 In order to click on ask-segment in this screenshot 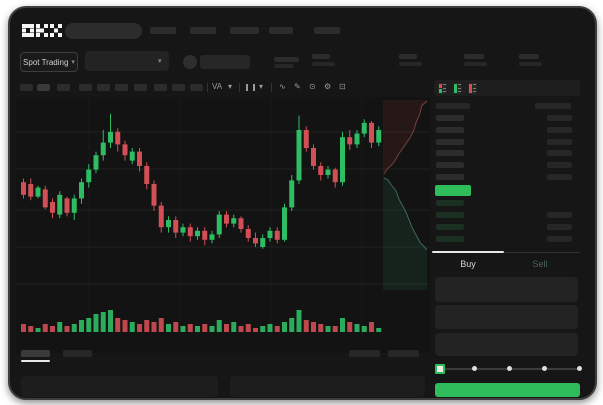, I will do `click(440, 86)`.